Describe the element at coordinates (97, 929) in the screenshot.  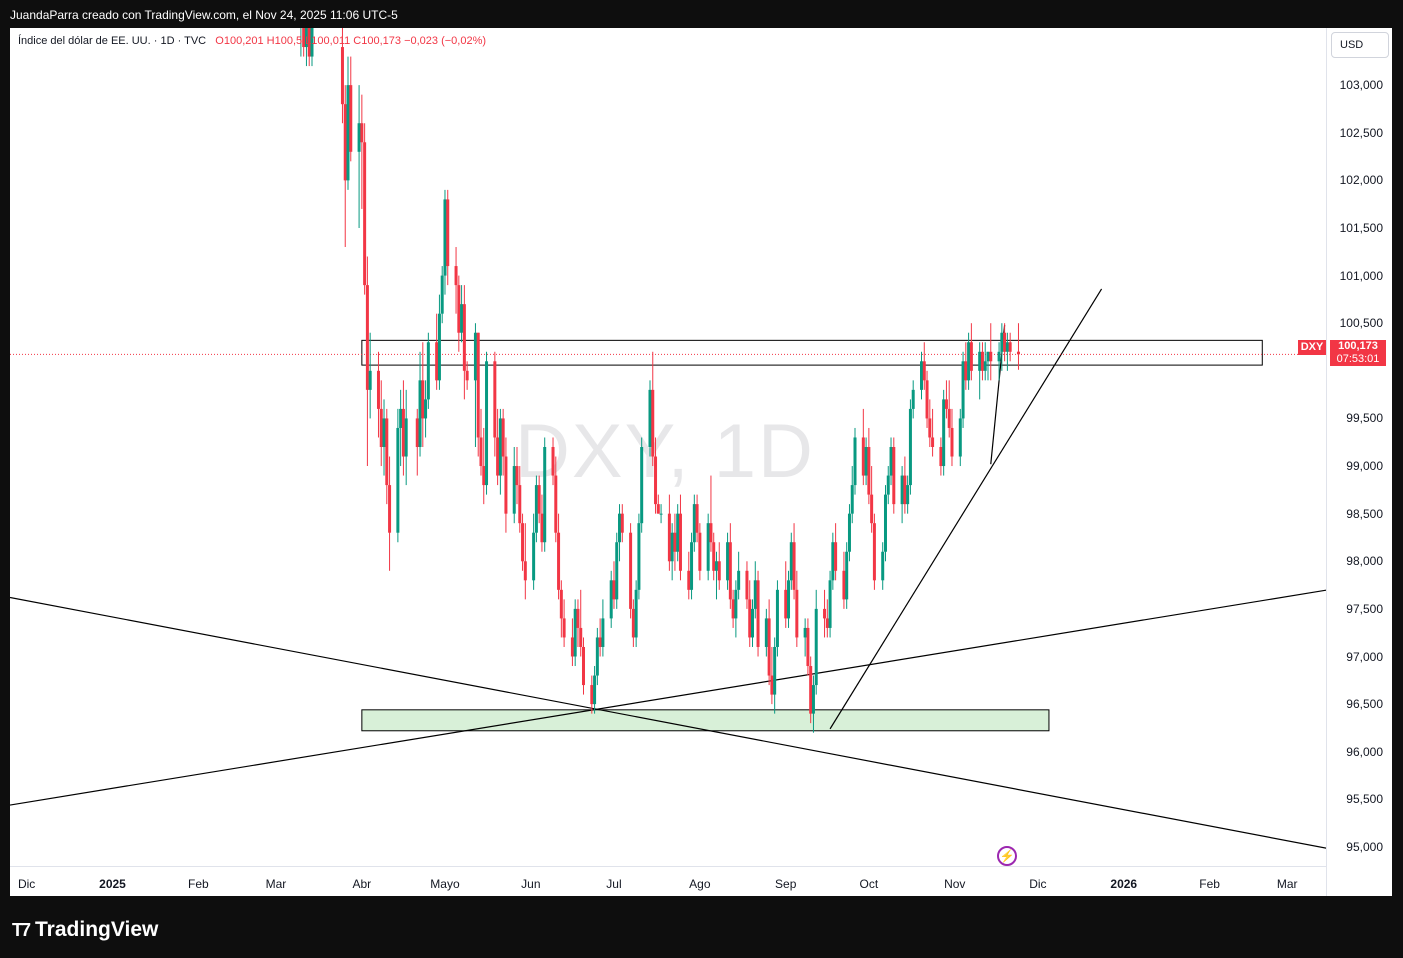
I see `tradingview-wordmark: TradingView` at that location.